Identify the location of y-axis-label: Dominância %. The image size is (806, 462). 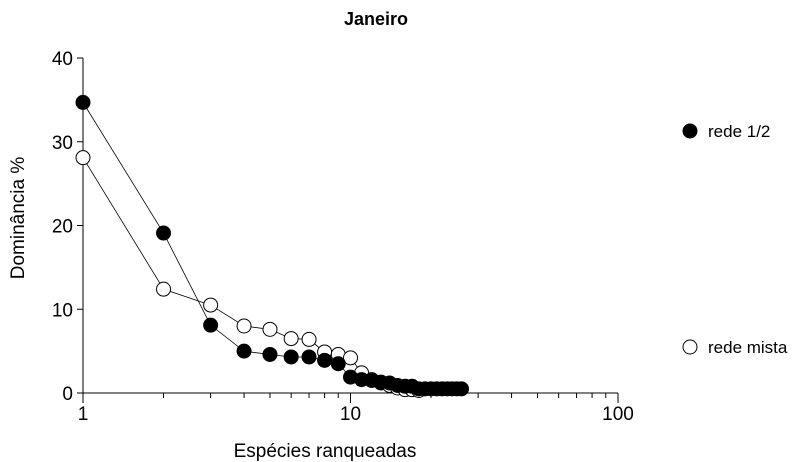
(18, 218).